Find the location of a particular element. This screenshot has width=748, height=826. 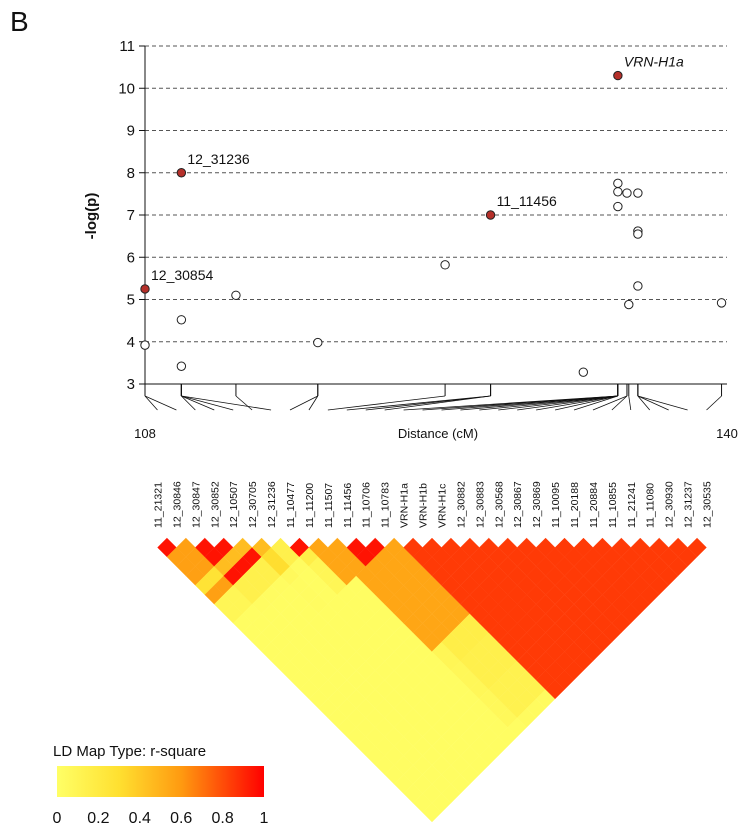

marker-label: 11_10706 is located at coordinates (367, 505).